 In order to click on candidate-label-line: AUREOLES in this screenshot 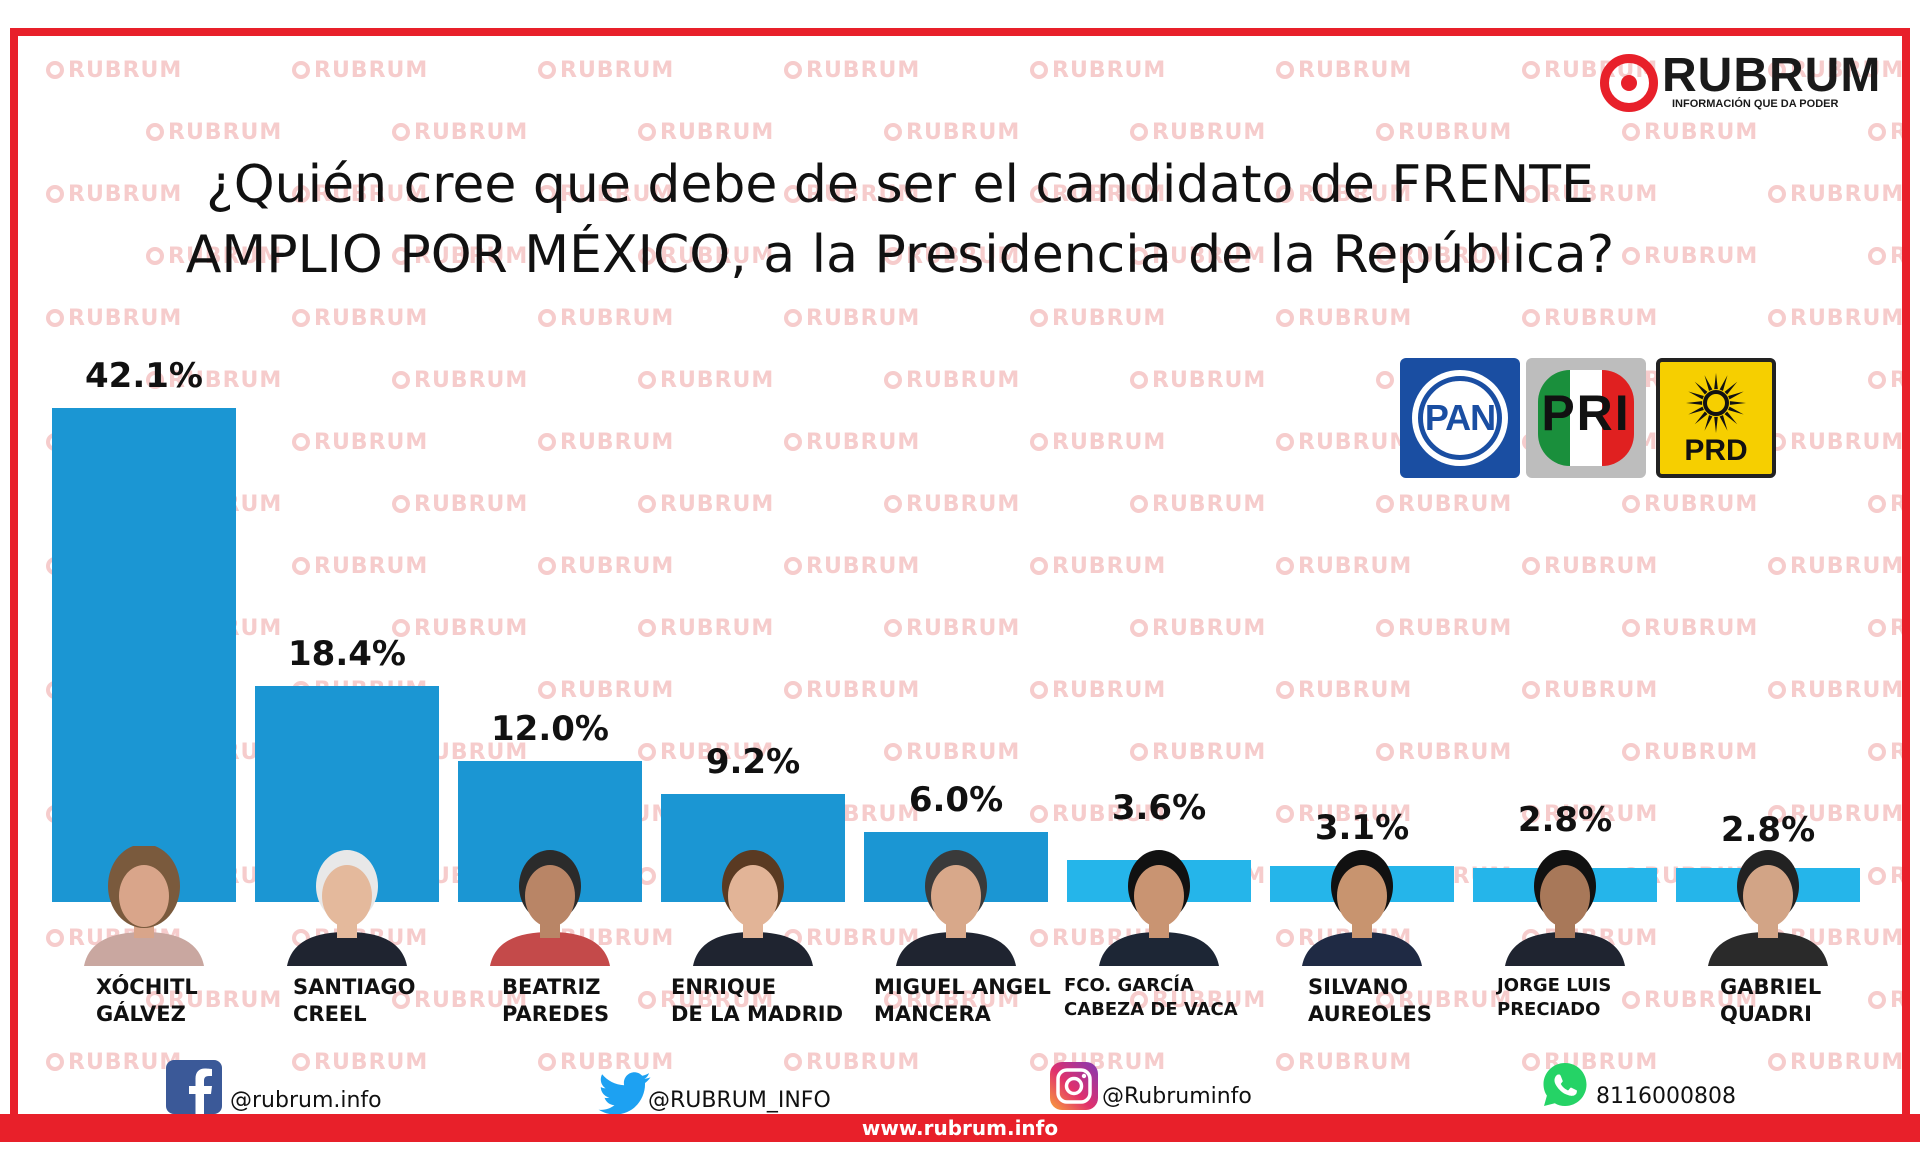, I will do `click(1370, 1014)`.